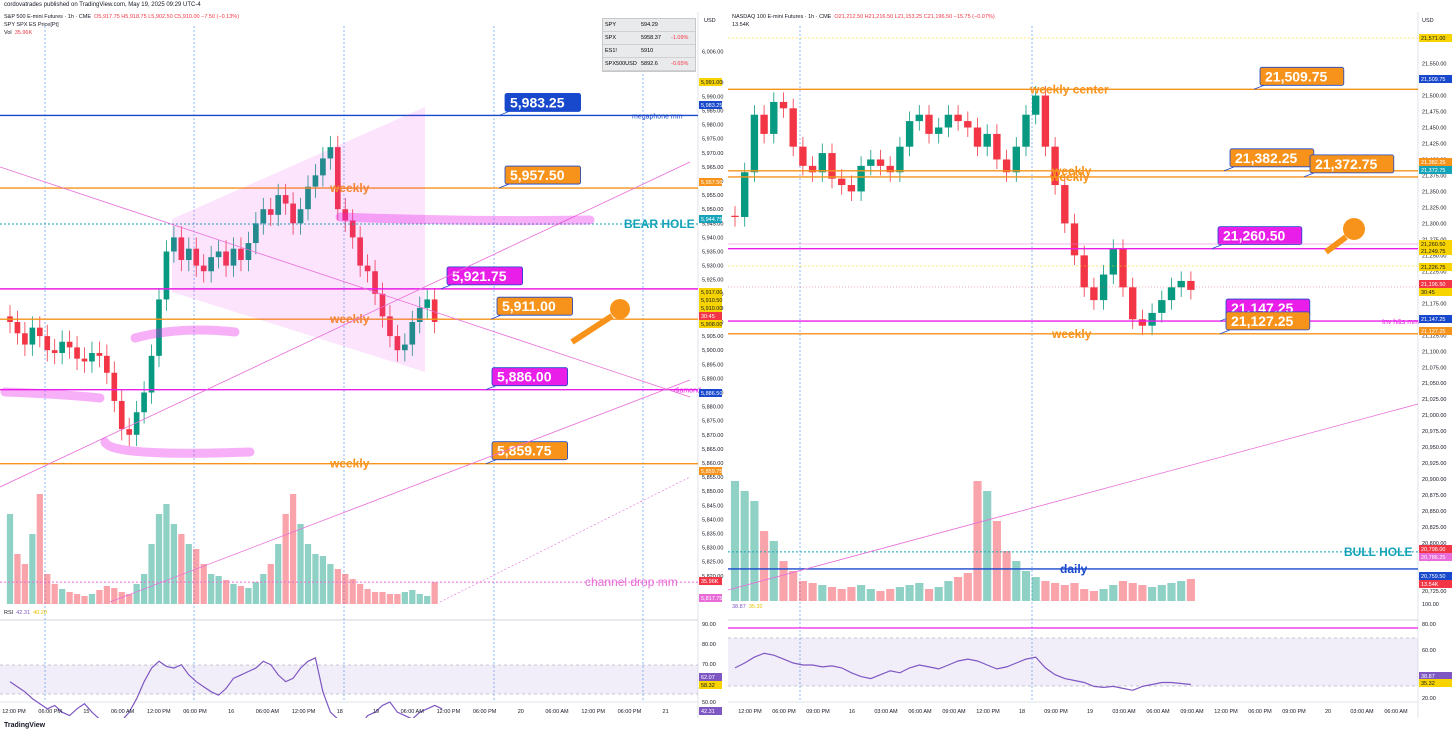  What do you see at coordinates (712, 408) in the screenshot?
I see `price-tick-label: 5,880.00` at bounding box center [712, 408].